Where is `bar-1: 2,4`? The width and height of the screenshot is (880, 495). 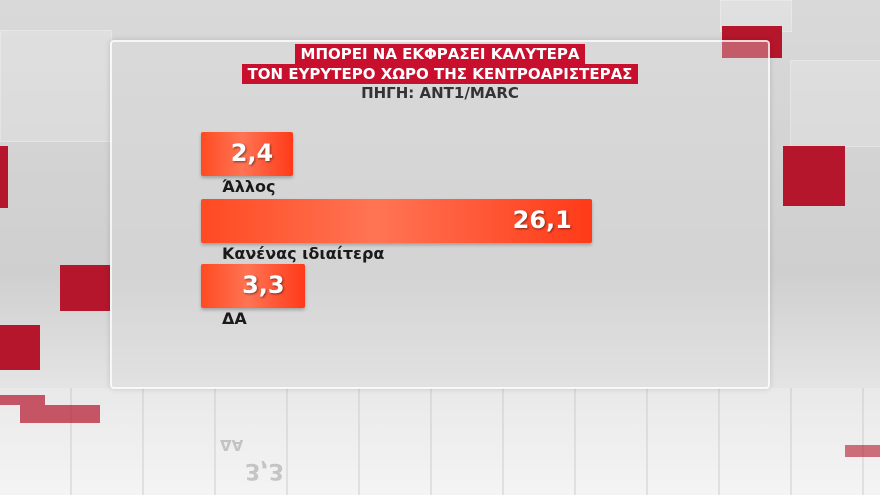
bar-1: 2,4 is located at coordinates (247, 154).